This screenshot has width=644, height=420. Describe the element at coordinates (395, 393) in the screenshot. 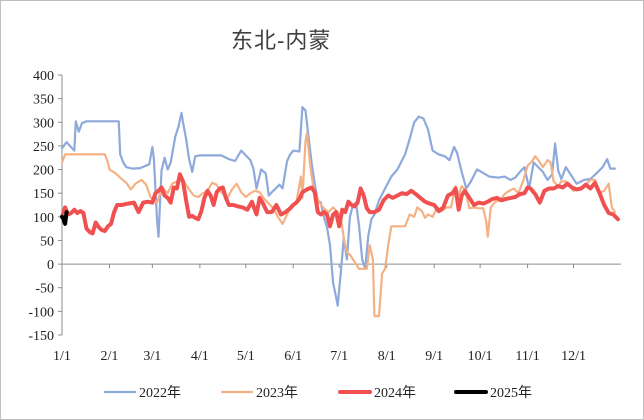

I see `legend-label: 2024年` at that location.